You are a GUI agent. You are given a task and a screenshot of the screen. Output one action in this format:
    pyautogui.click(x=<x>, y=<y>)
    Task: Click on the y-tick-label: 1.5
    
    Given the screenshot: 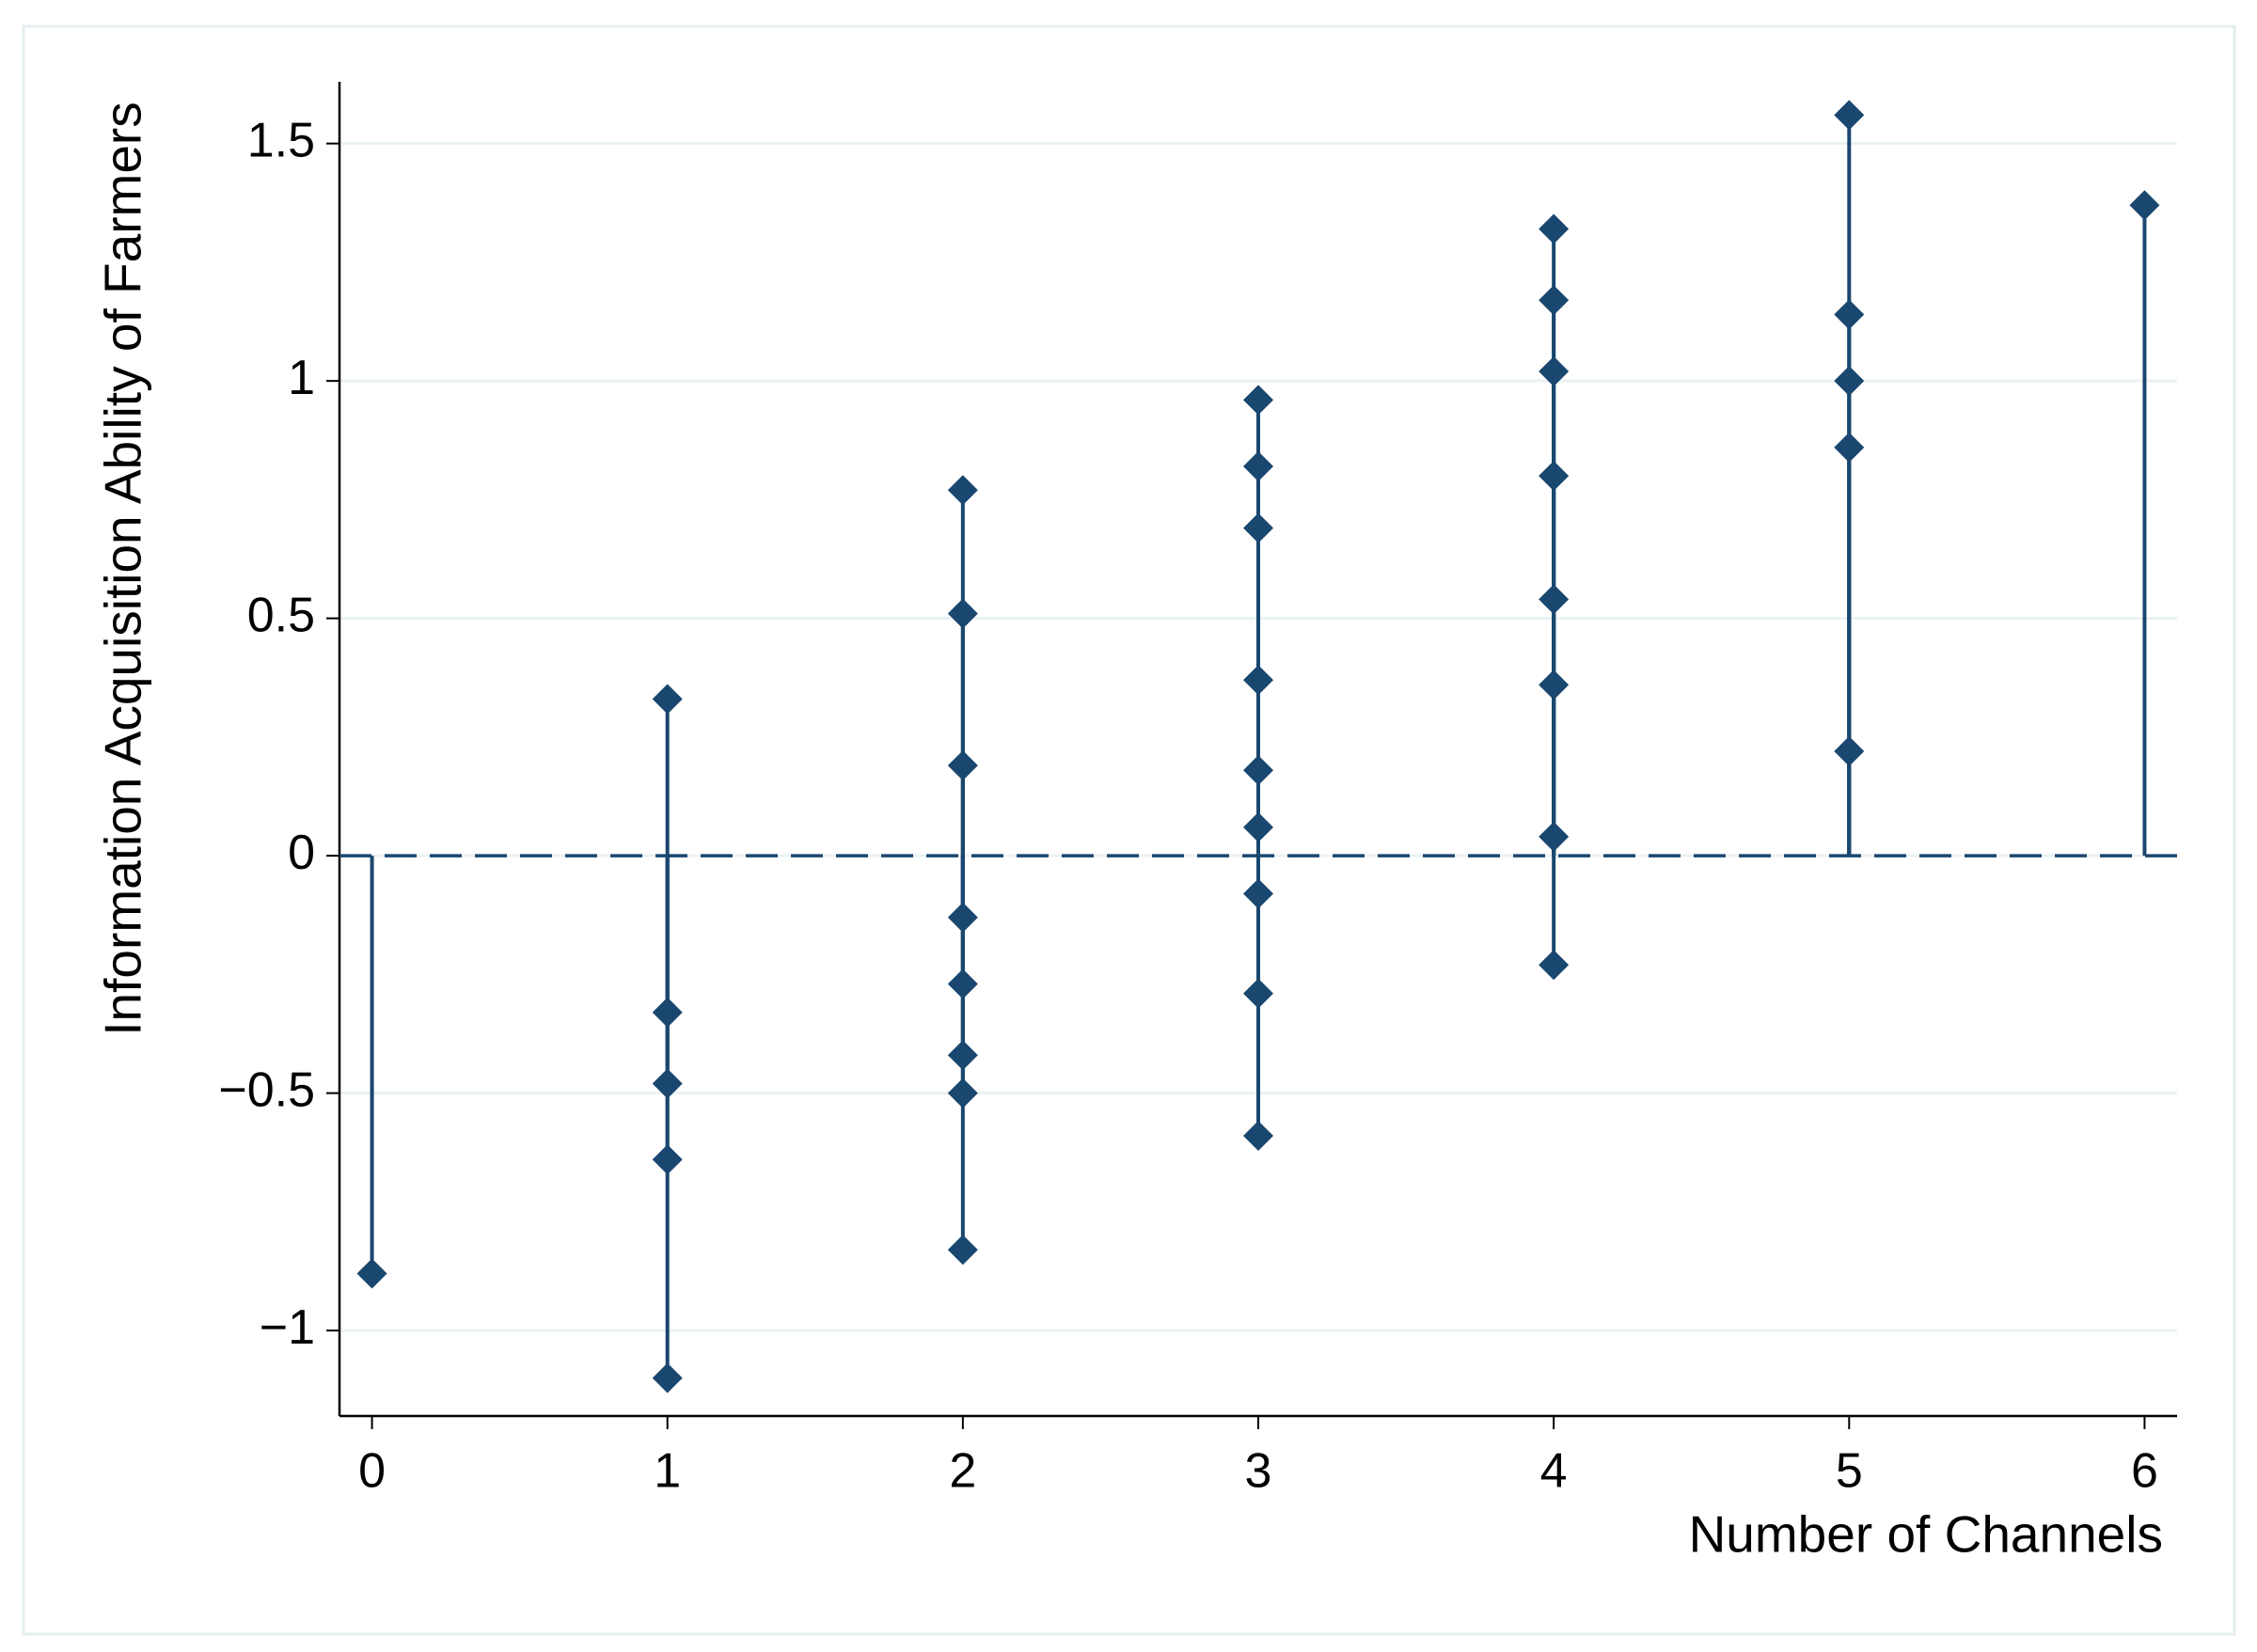 What is the action you would take?
    pyautogui.click(x=281, y=140)
    